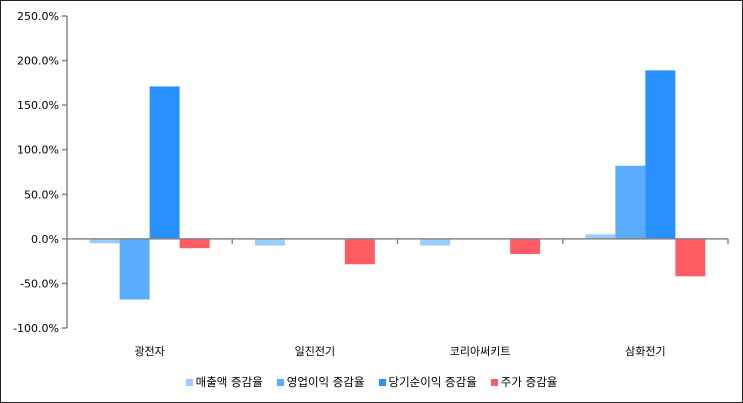 The image size is (743, 403). I want to click on y-tick-label: -50.0%, so click(39, 283).